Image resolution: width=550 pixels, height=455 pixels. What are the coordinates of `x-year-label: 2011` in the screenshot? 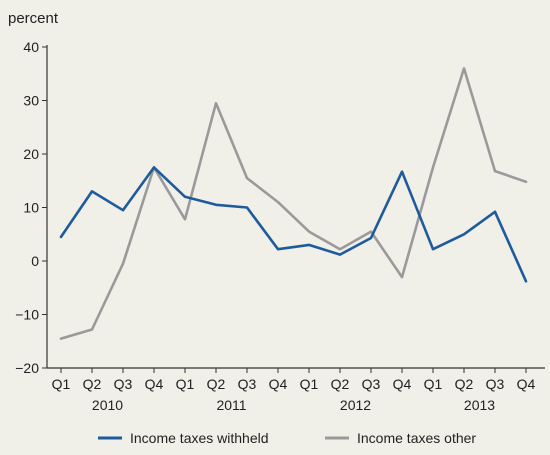 It's located at (231, 405).